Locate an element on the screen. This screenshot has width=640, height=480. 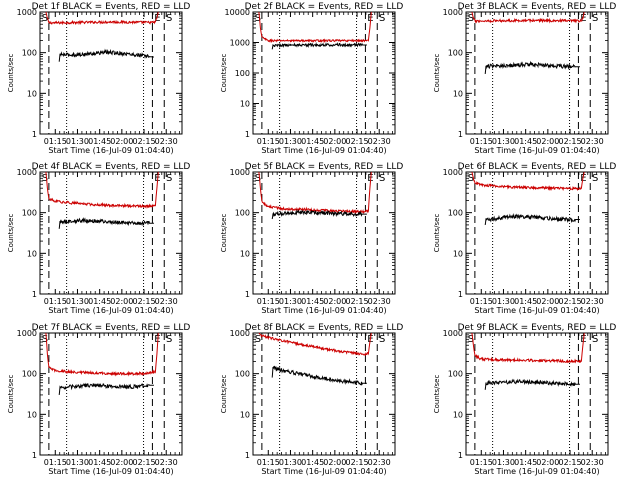
panel-title: Det 4f BLACK = Events, RED = LLD is located at coordinates (111, 167).